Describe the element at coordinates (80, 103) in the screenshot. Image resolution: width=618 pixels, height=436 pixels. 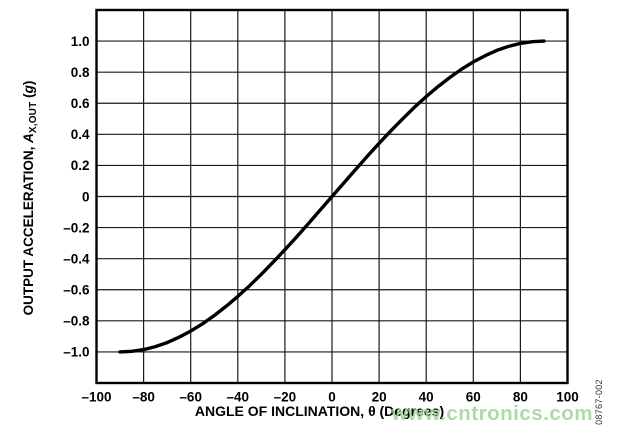
I see `y-tick-label: 0.6` at that location.